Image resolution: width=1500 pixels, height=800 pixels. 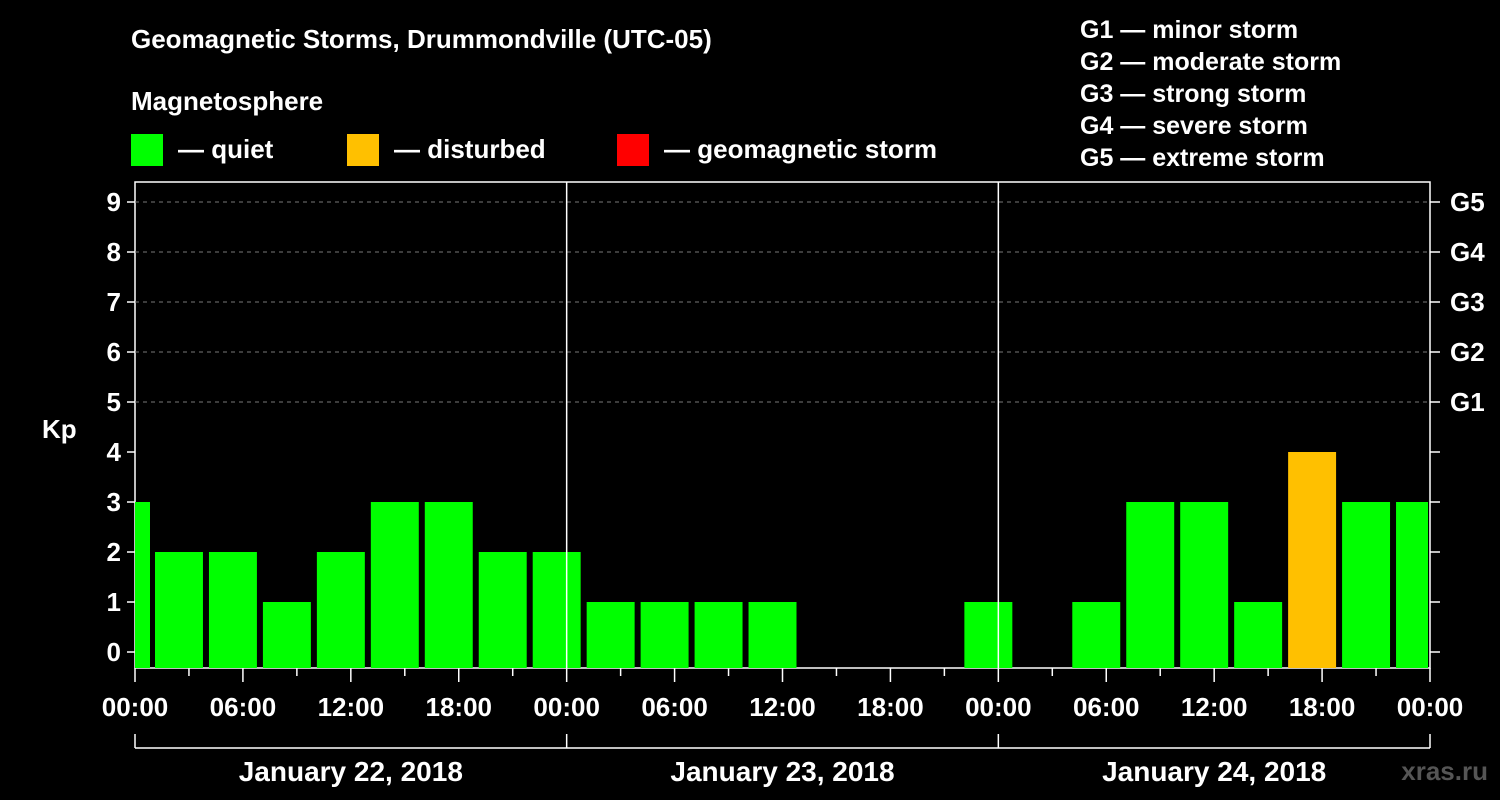 What do you see at coordinates (1444, 771) in the screenshot?
I see `watermark: xras.ru` at bounding box center [1444, 771].